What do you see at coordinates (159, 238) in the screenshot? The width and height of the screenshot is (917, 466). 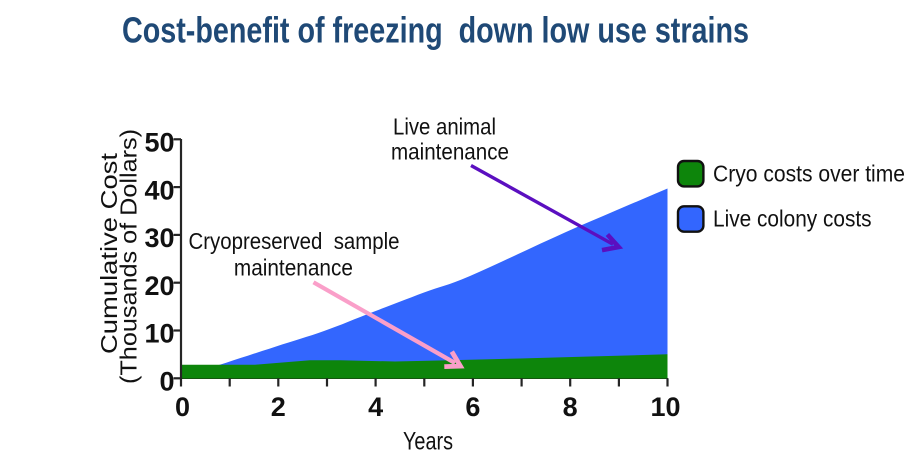 I see `svg-text: 30` at bounding box center [159, 238].